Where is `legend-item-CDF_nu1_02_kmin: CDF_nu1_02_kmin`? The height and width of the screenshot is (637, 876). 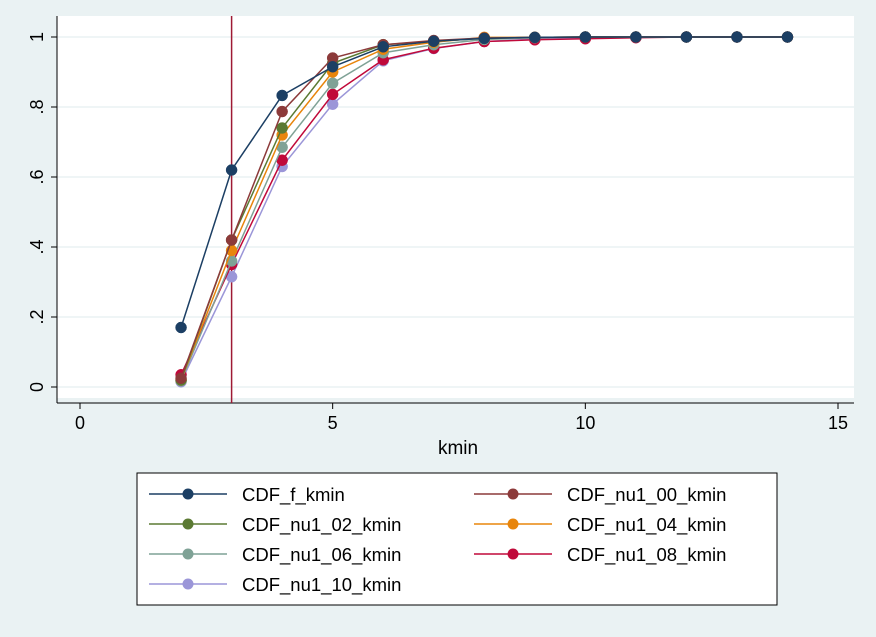
legend-item-CDF_nu1_02_kmin: CDF_nu1_02_kmin is located at coordinates (275, 525).